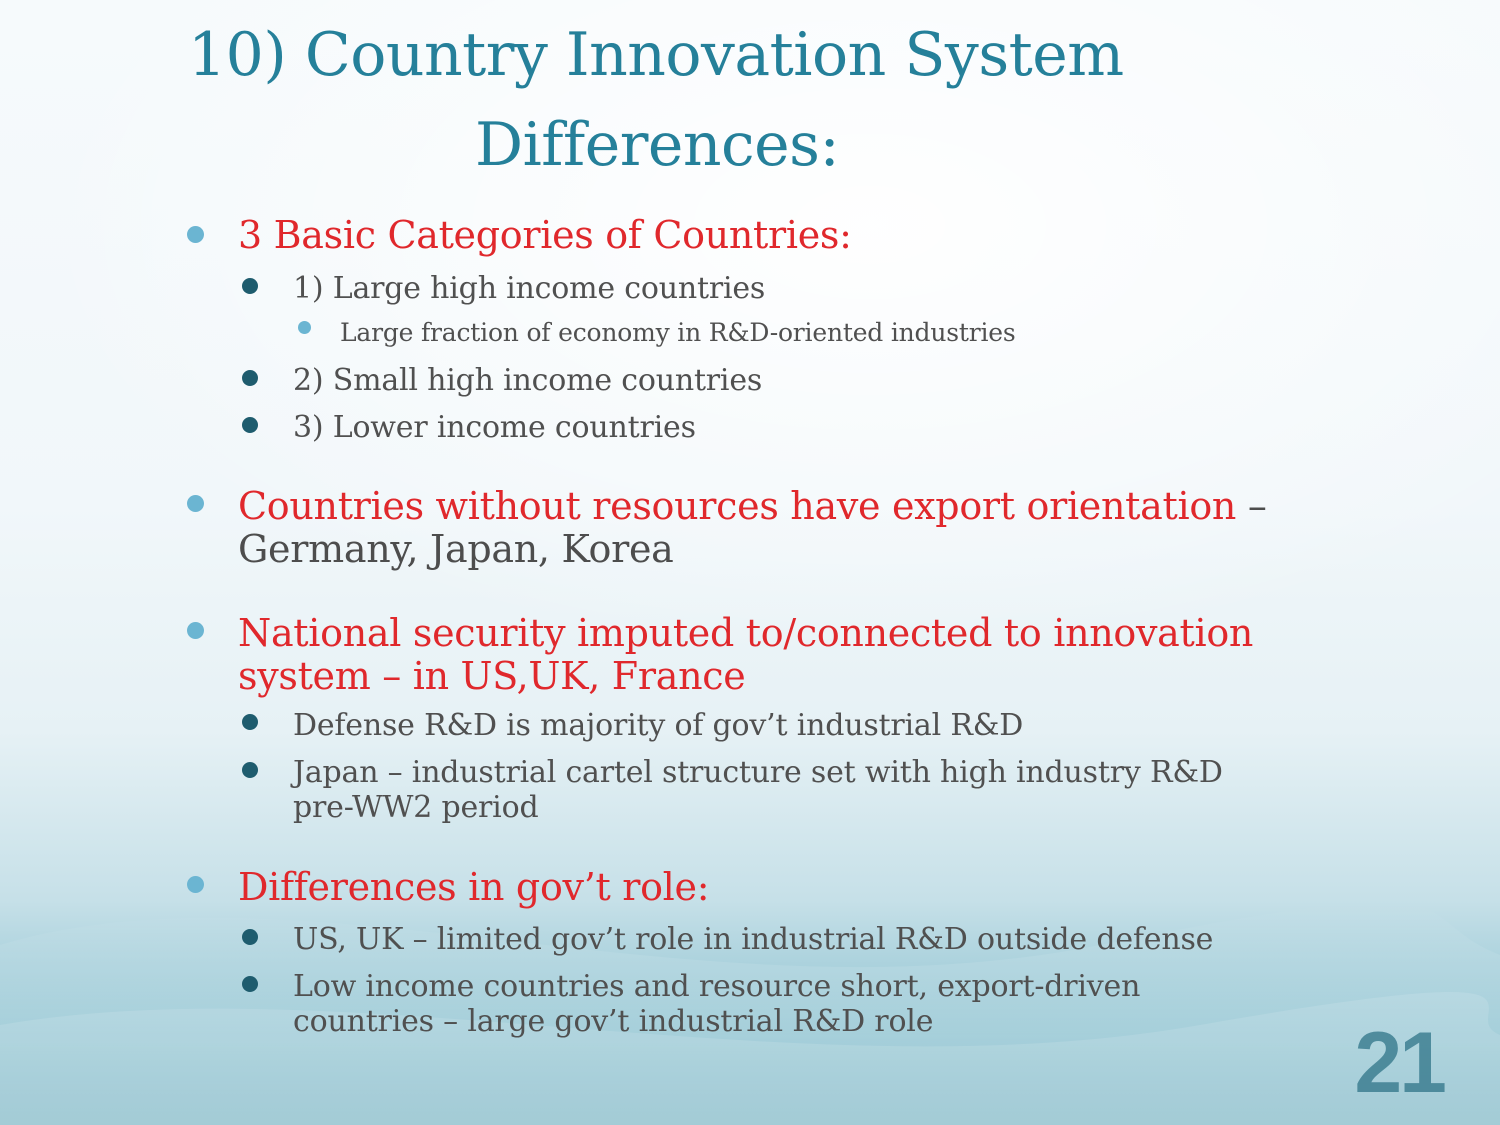  Describe the element at coordinates (656, 55) in the screenshot. I see `slide-title-line1: 10) Country Innovation System` at that location.